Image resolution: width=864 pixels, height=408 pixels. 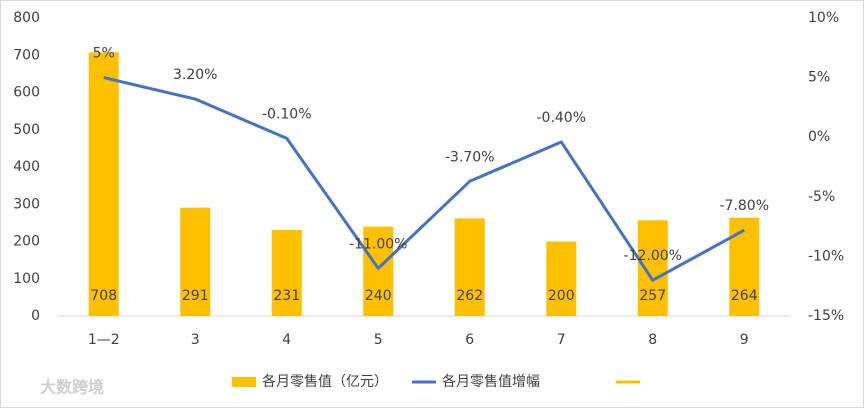 What do you see at coordinates (826, 316) in the screenshot?
I see `y2-tick-label: -15%` at bounding box center [826, 316].